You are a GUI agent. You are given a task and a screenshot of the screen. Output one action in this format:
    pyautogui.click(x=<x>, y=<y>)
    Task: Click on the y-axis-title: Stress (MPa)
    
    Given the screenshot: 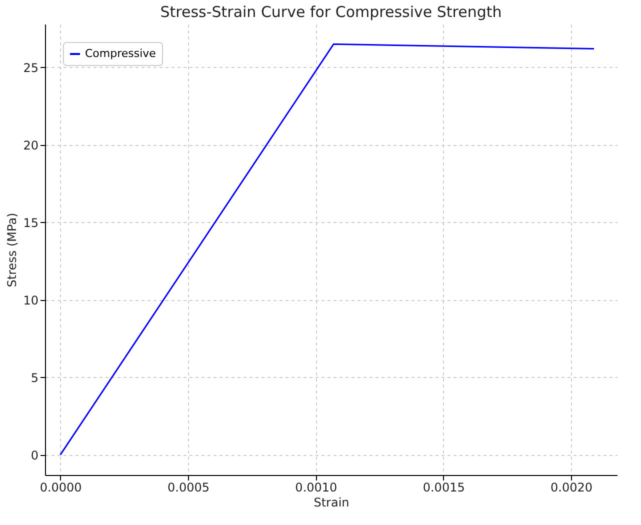 What is the action you would take?
    pyautogui.click(x=12, y=250)
    